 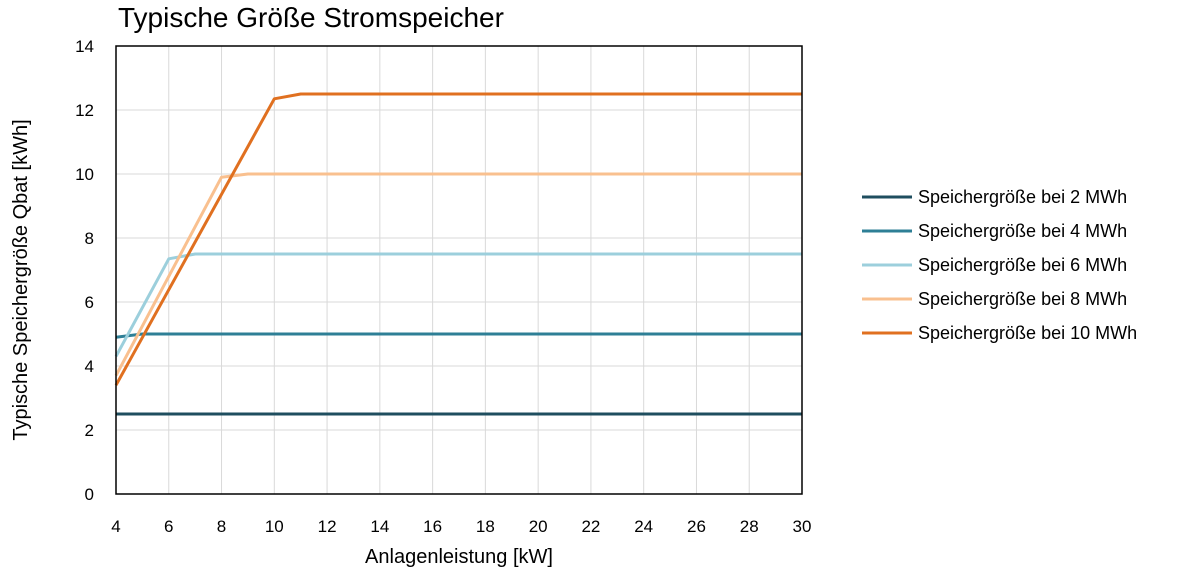 I want to click on x-tick-label: 12, so click(x=327, y=526).